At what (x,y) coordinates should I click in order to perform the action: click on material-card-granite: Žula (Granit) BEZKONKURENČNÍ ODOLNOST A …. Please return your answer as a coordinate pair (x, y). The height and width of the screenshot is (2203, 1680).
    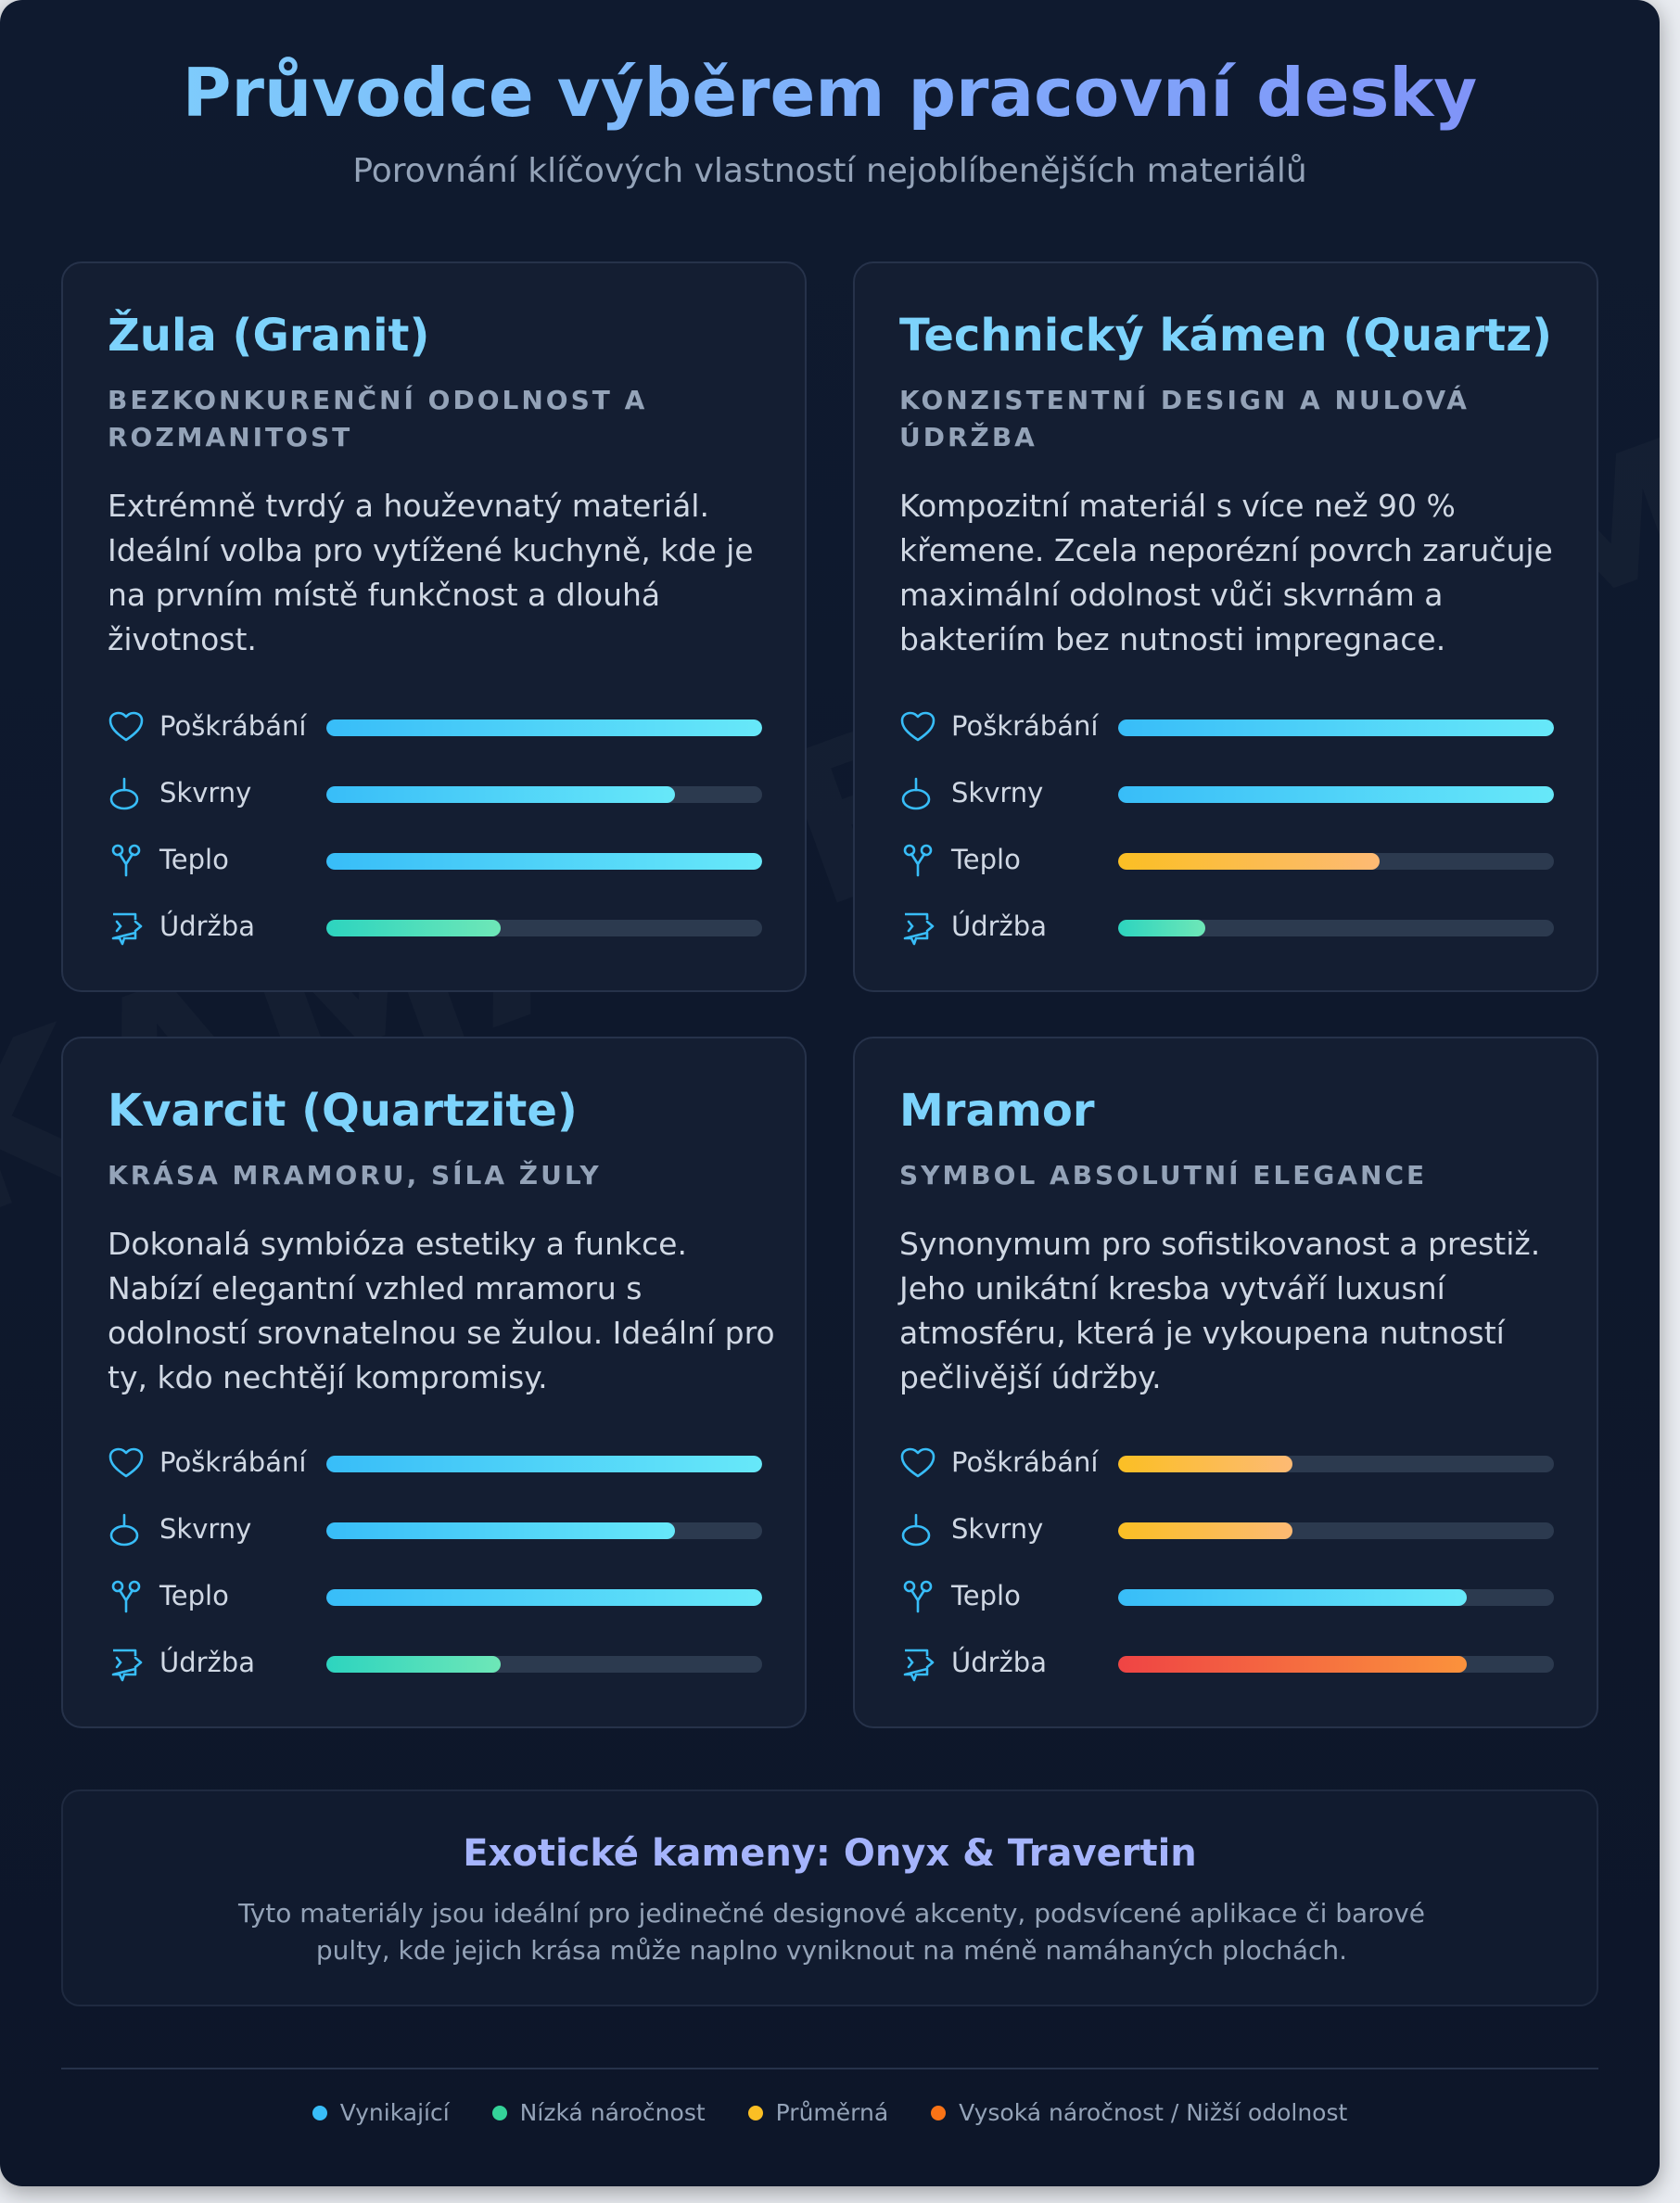
    Looking at the image, I should click on (434, 626).